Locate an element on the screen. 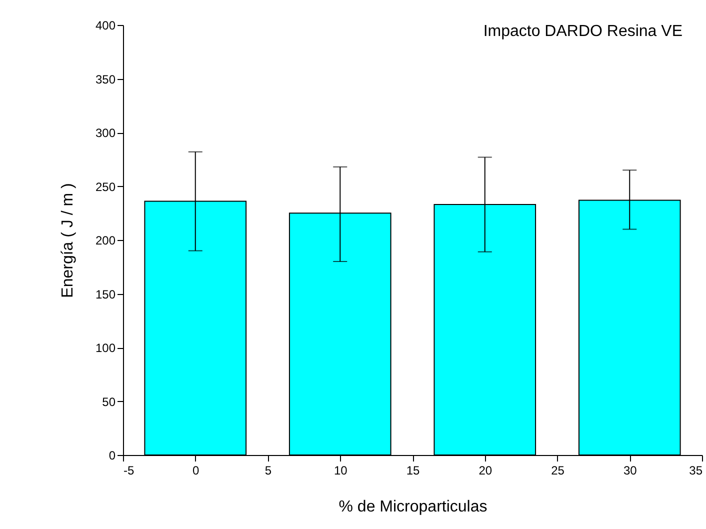 This screenshot has width=706, height=529. x-tick-label: 25 is located at coordinates (558, 471).